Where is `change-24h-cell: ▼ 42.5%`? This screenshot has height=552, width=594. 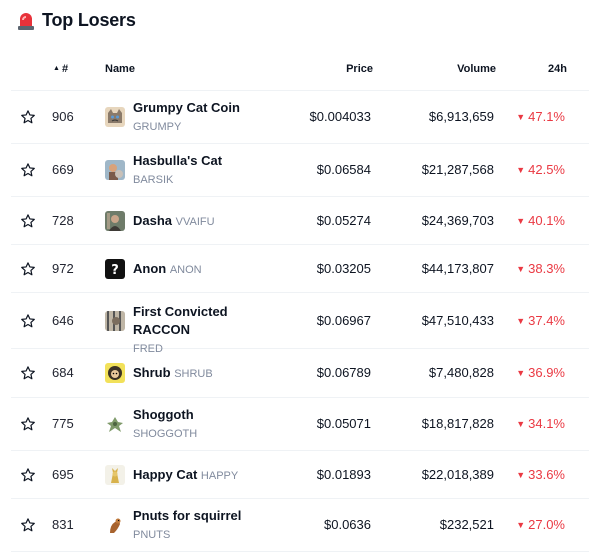
change-24h-cell: ▼ 42.5% is located at coordinates (540, 169).